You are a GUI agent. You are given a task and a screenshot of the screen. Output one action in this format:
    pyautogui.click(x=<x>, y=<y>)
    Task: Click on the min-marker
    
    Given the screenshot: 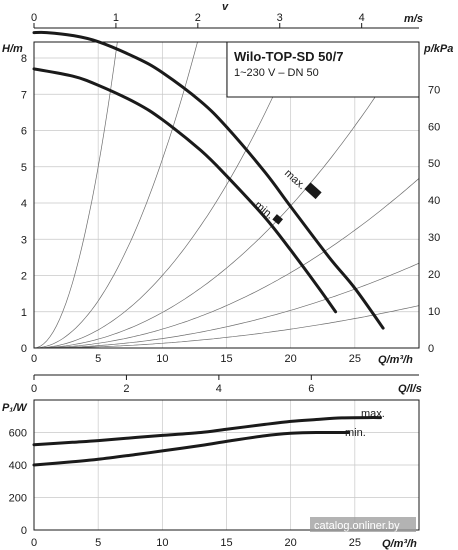 What is the action you would take?
    pyautogui.click(x=277, y=219)
    